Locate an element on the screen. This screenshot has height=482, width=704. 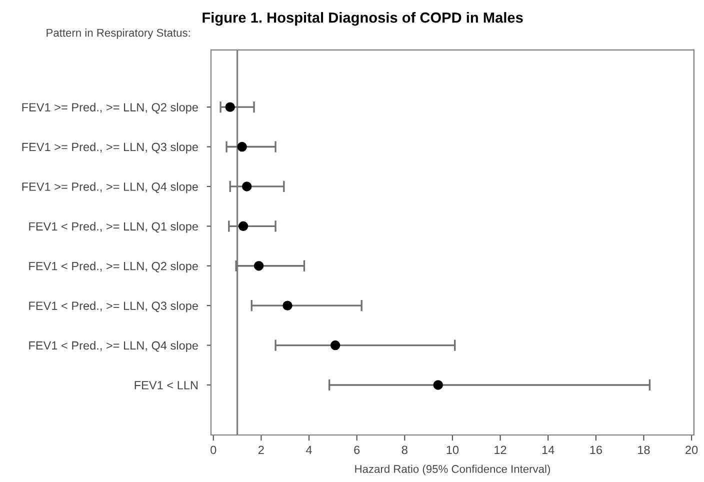
y-tick-label: FEV1 >= Pred., >= LLN, Q2 slope is located at coordinates (110, 108).